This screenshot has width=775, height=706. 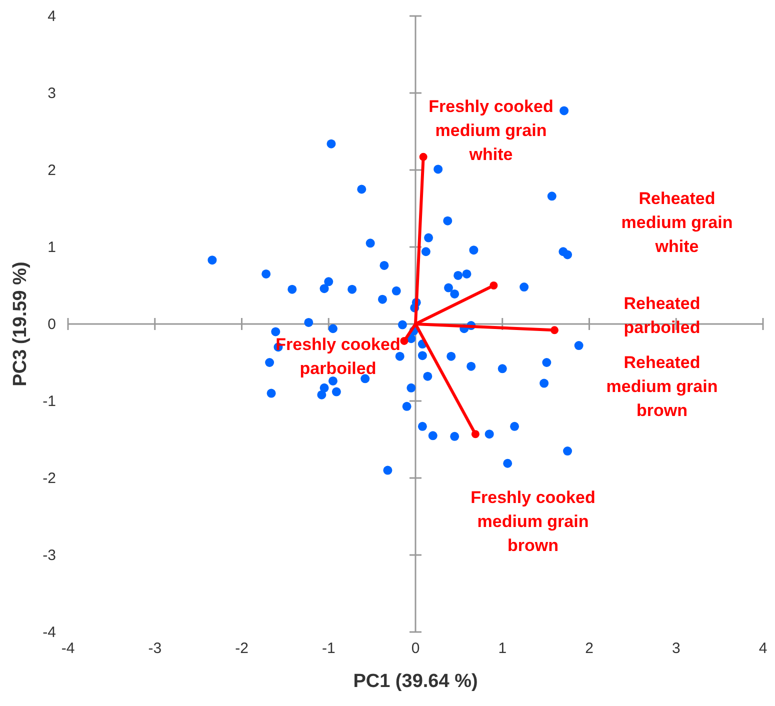 I want to click on x-tick-label: 0, so click(x=415, y=648).